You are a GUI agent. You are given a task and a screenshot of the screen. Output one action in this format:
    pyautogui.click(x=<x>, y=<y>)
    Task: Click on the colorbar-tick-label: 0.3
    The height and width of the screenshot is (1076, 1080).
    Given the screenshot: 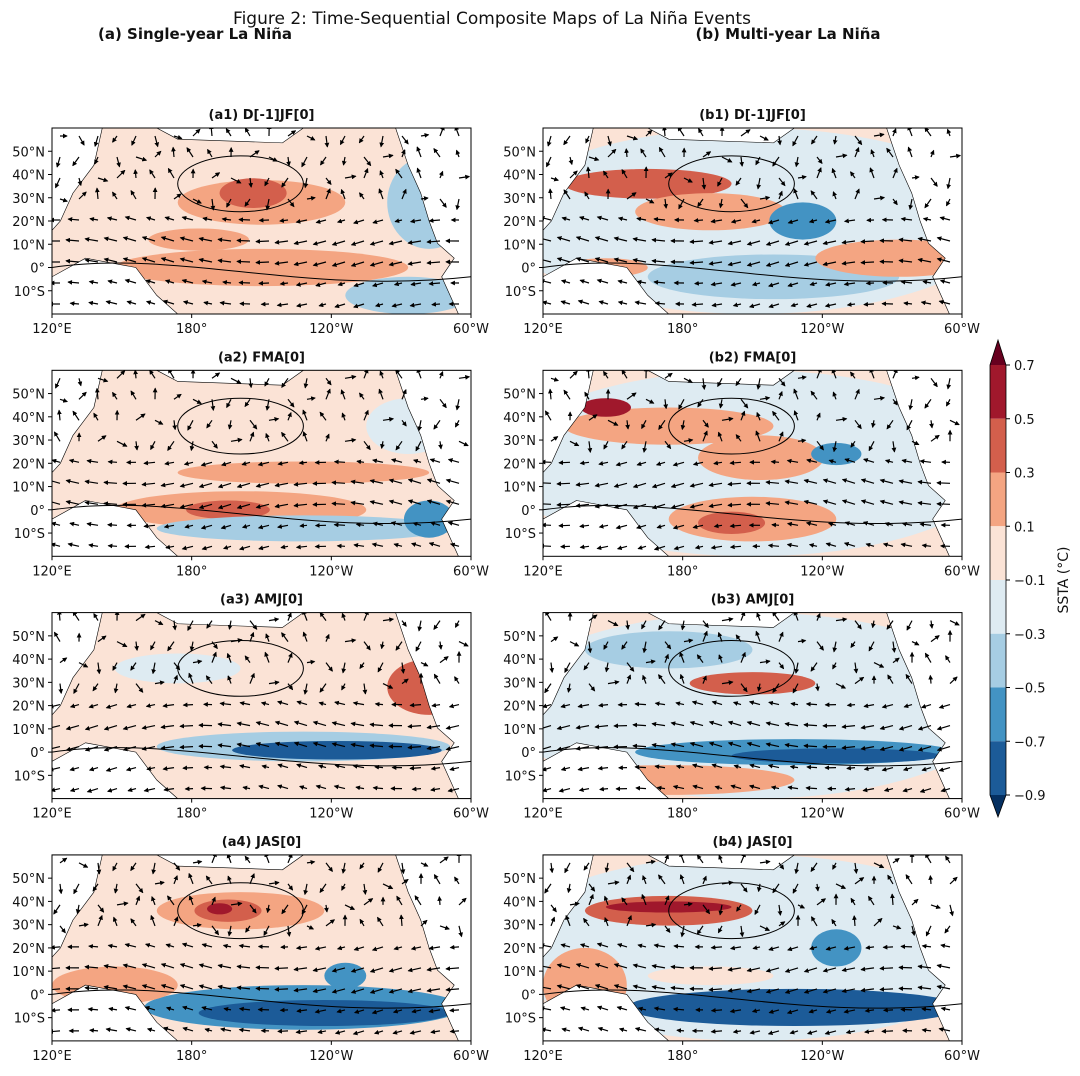 What is the action you would take?
    pyautogui.click(x=1024, y=474)
    